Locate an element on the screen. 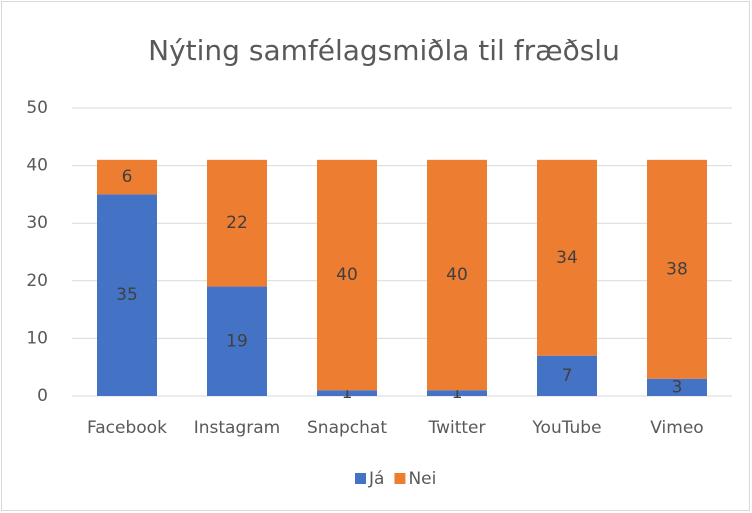 The image size is (752, 513). y-tick-label: 30 is located at coordinates (37, 223).